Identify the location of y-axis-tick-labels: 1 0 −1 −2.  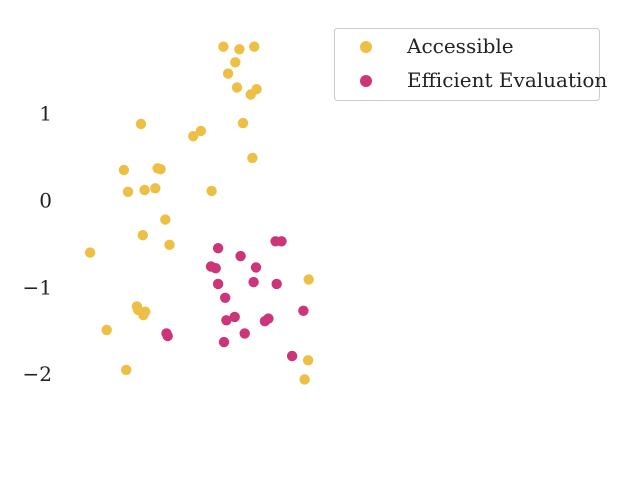
(37, 244).